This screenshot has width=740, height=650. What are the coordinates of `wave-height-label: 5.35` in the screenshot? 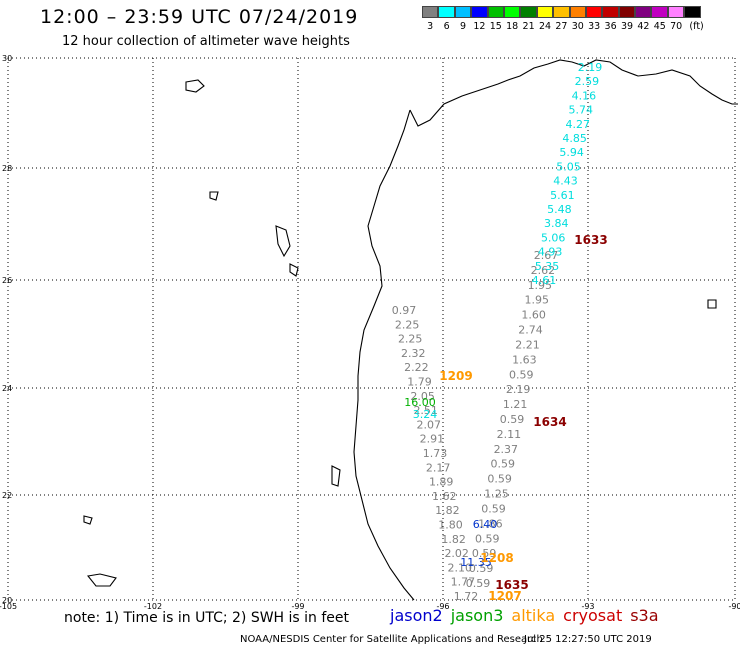 It's located at (547, 266).